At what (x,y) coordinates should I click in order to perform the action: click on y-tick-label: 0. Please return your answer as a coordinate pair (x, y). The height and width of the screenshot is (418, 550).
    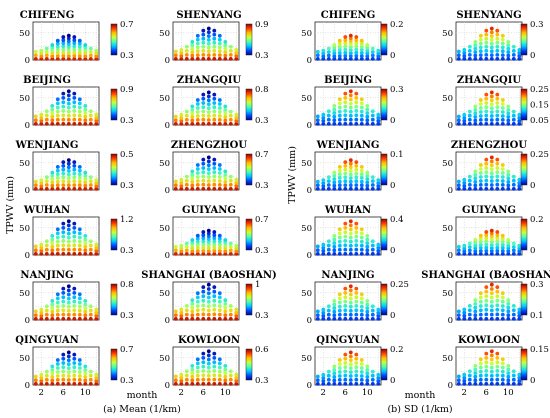
    Looking at the image, I should click on (309, 61).